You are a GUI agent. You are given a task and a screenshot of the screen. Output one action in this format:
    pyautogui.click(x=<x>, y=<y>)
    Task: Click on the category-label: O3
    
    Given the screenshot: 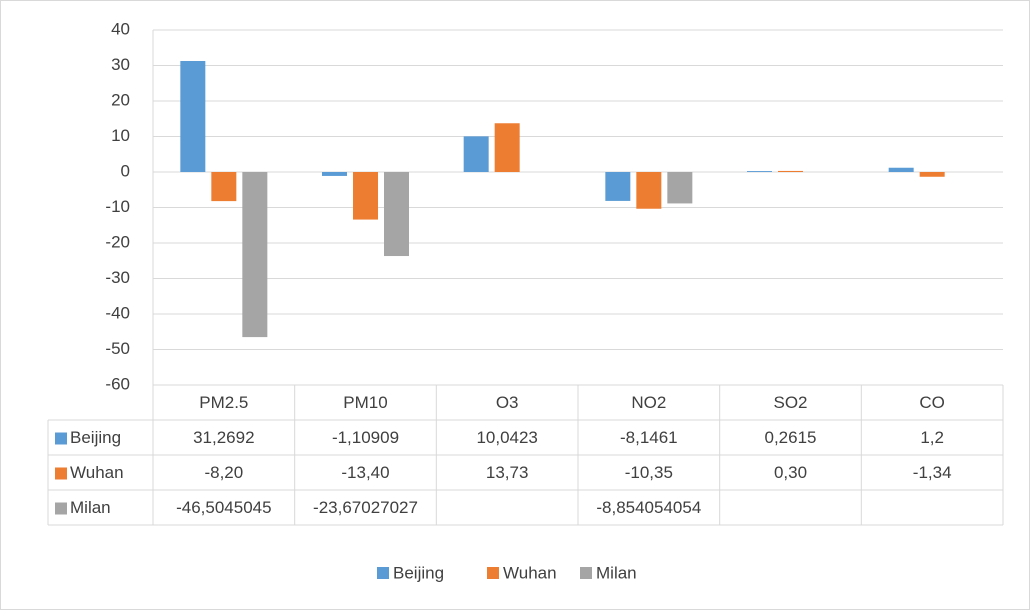 What is the action you would take?
    pyautogui.click(x=507, y=402)
    